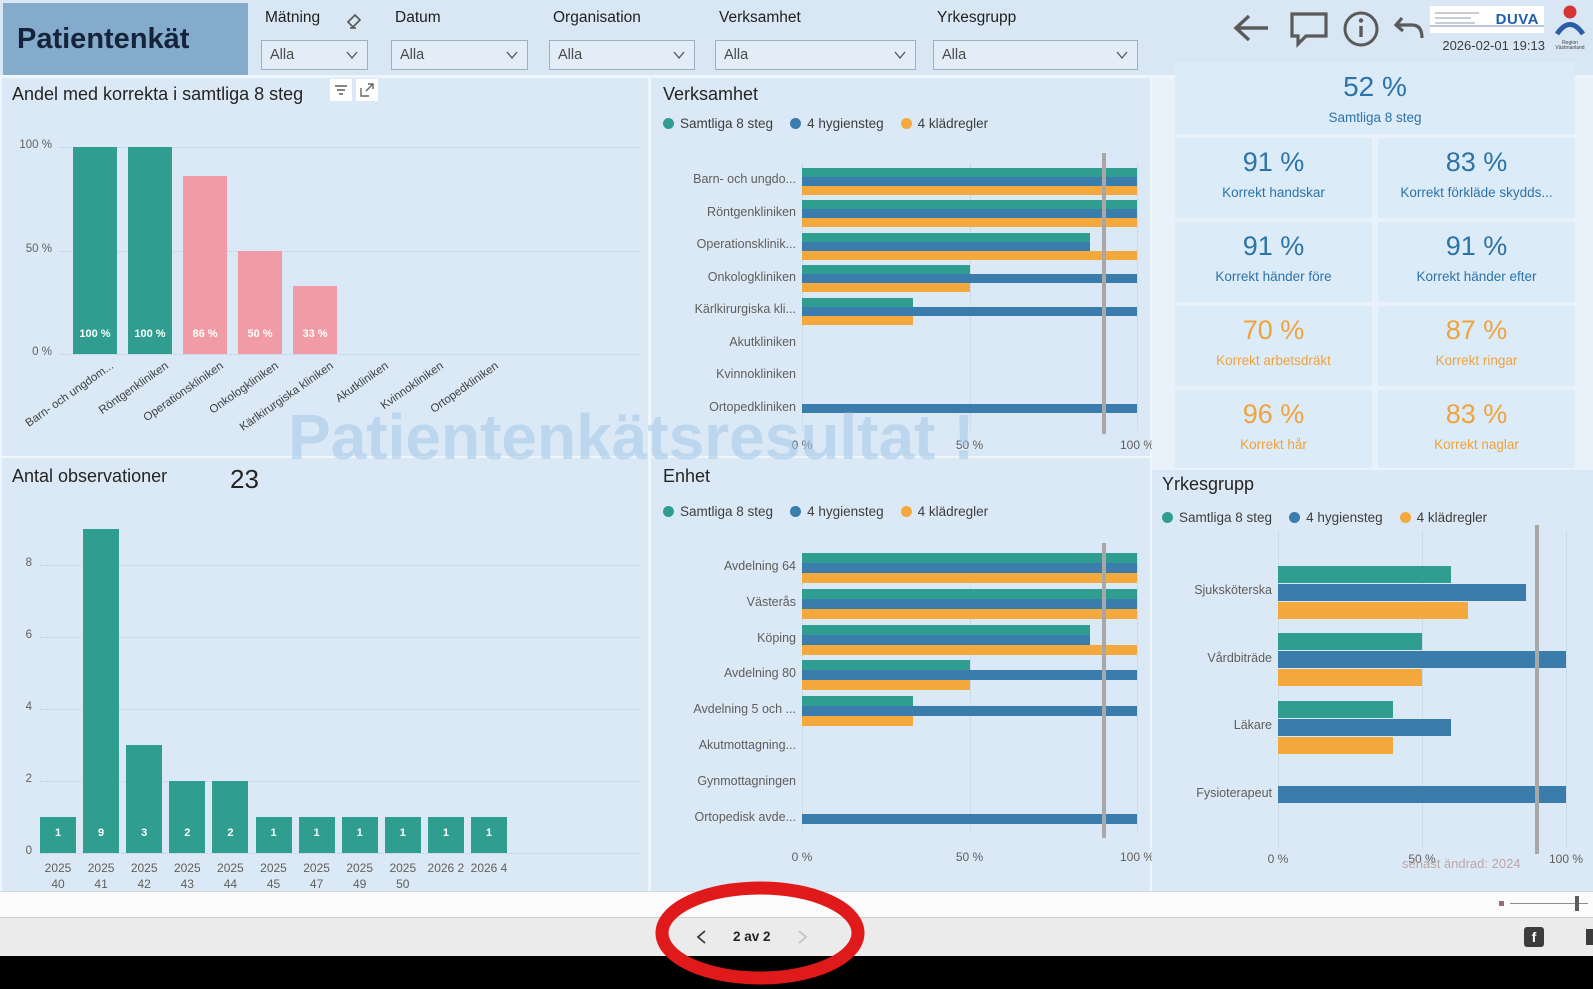 This screenshot has height=989, width=1593. What do you see at coordinates (1252, 725) in the screenshot?
I see `category-label: Läkare` at bounding box center [1252, 725].